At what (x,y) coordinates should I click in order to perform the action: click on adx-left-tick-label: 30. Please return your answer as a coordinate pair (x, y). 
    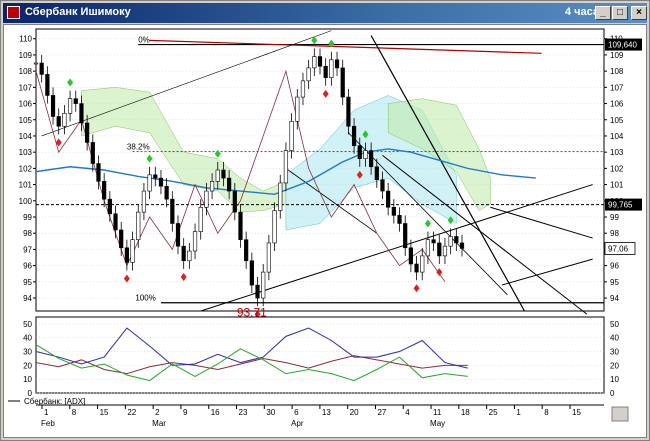
    Looking at the image, I should click on (27, 352).